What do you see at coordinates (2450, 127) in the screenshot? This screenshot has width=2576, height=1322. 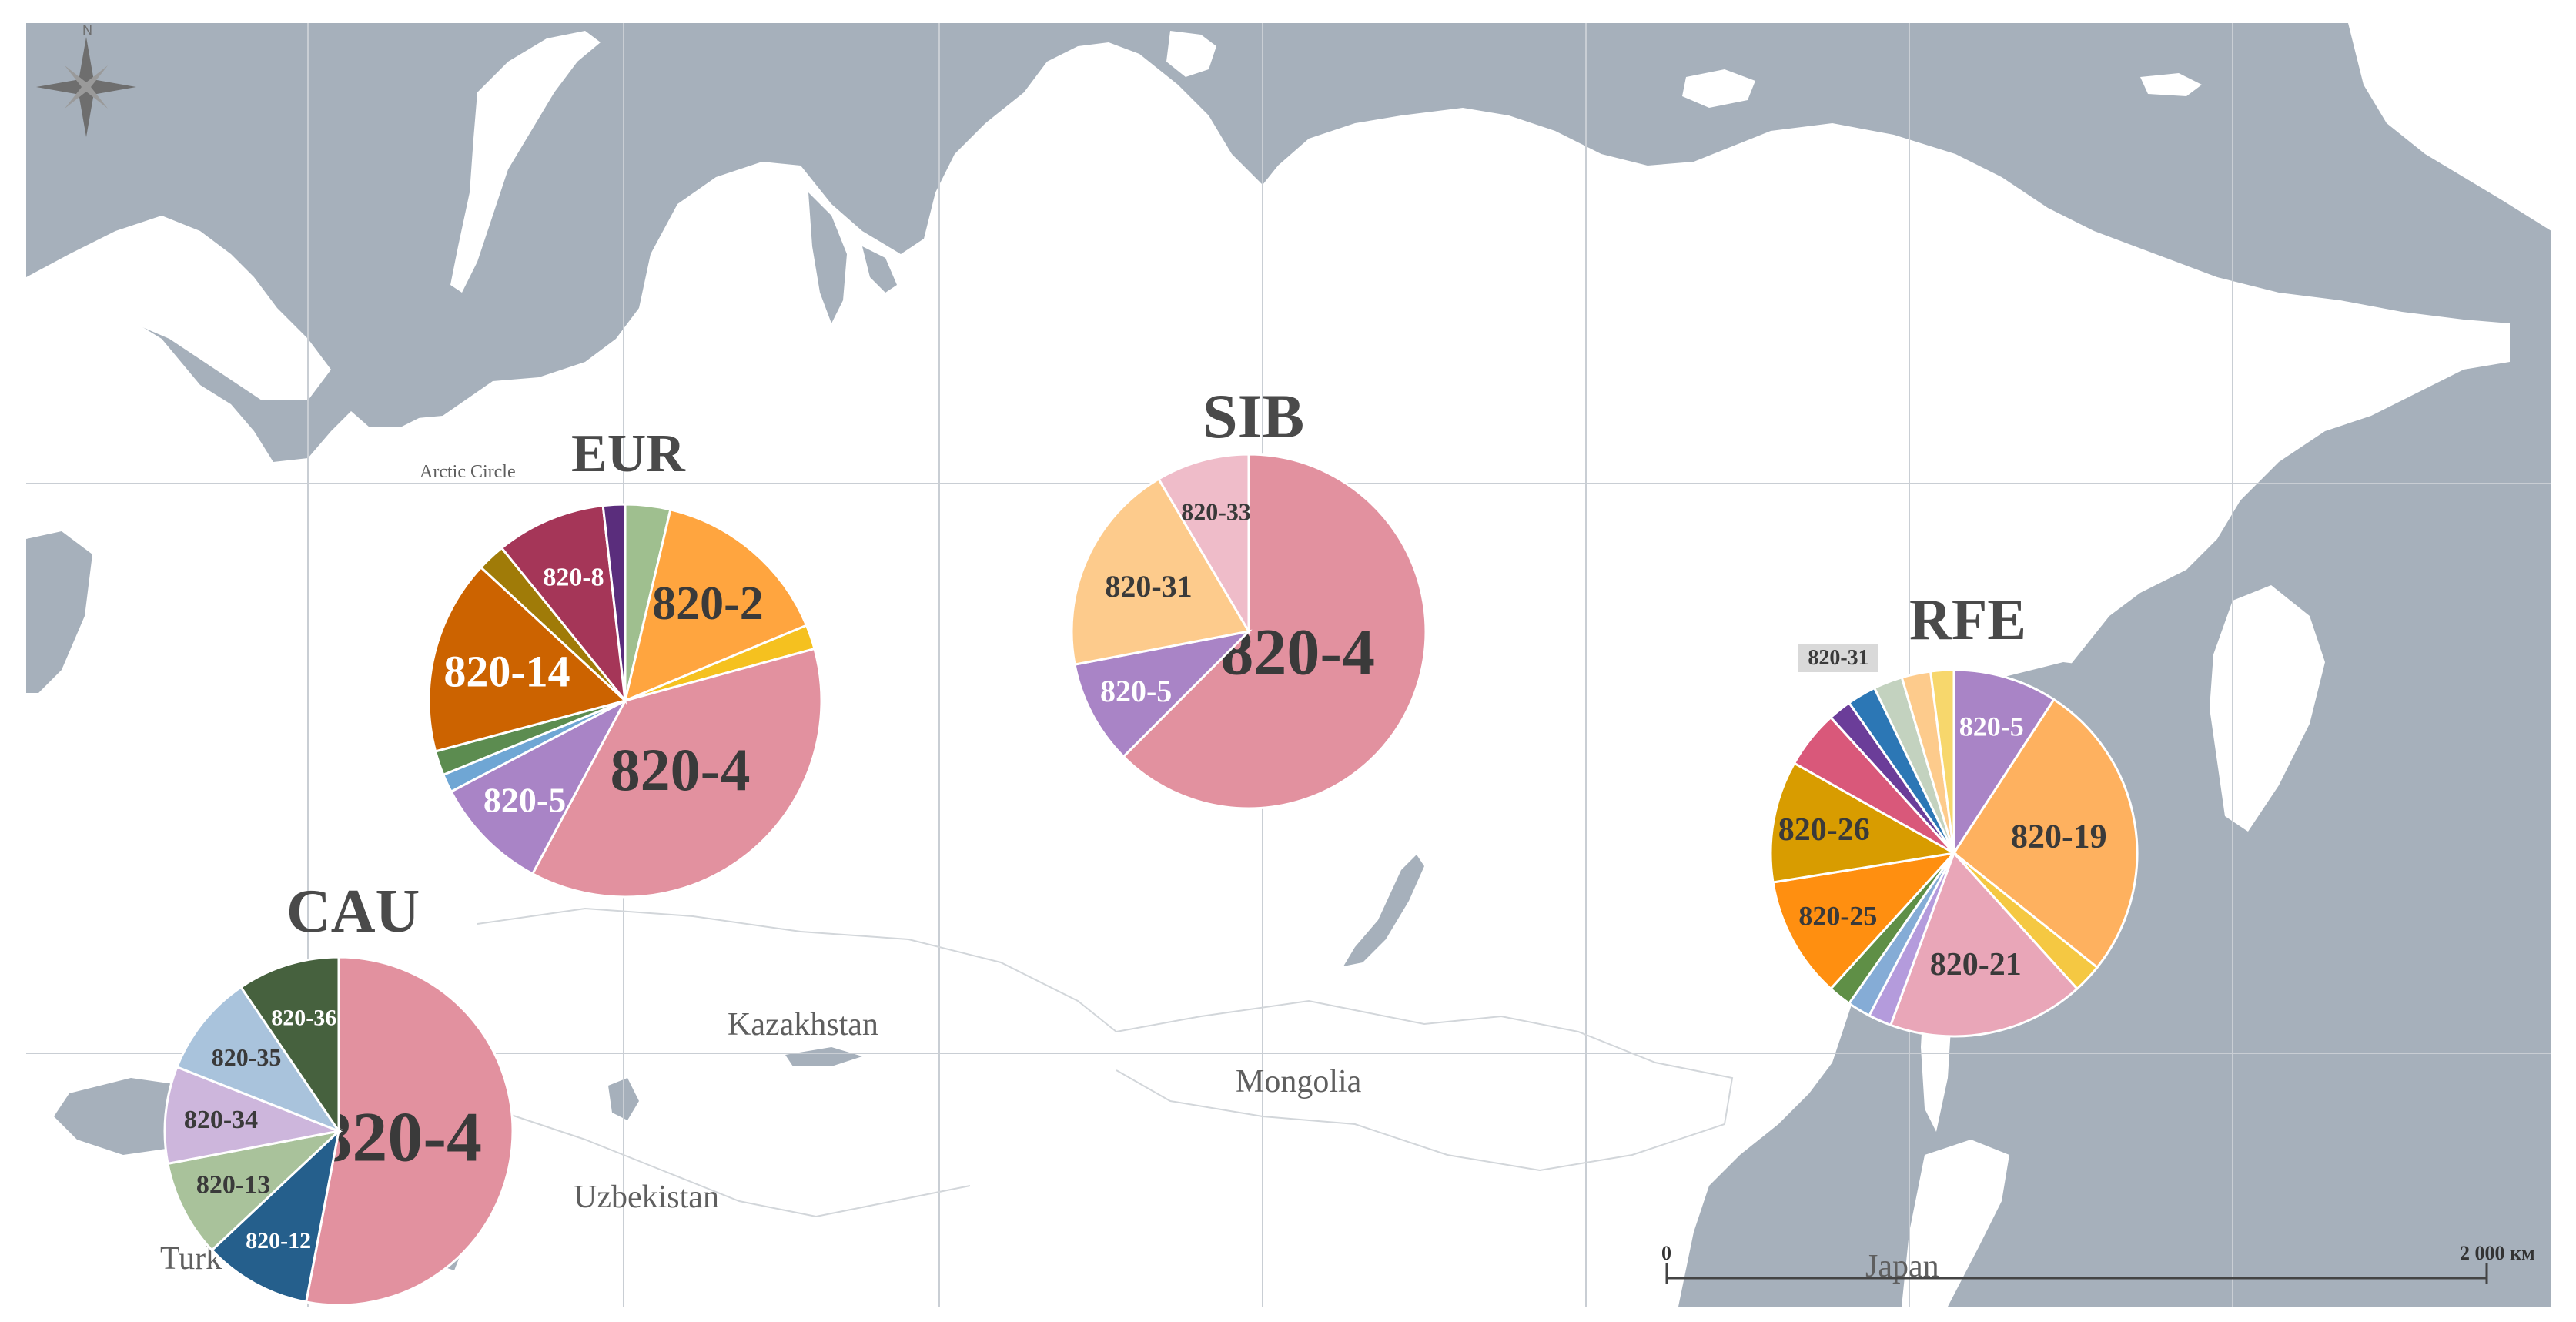 I see `alaska-land` at bounding box center [2450, 127].